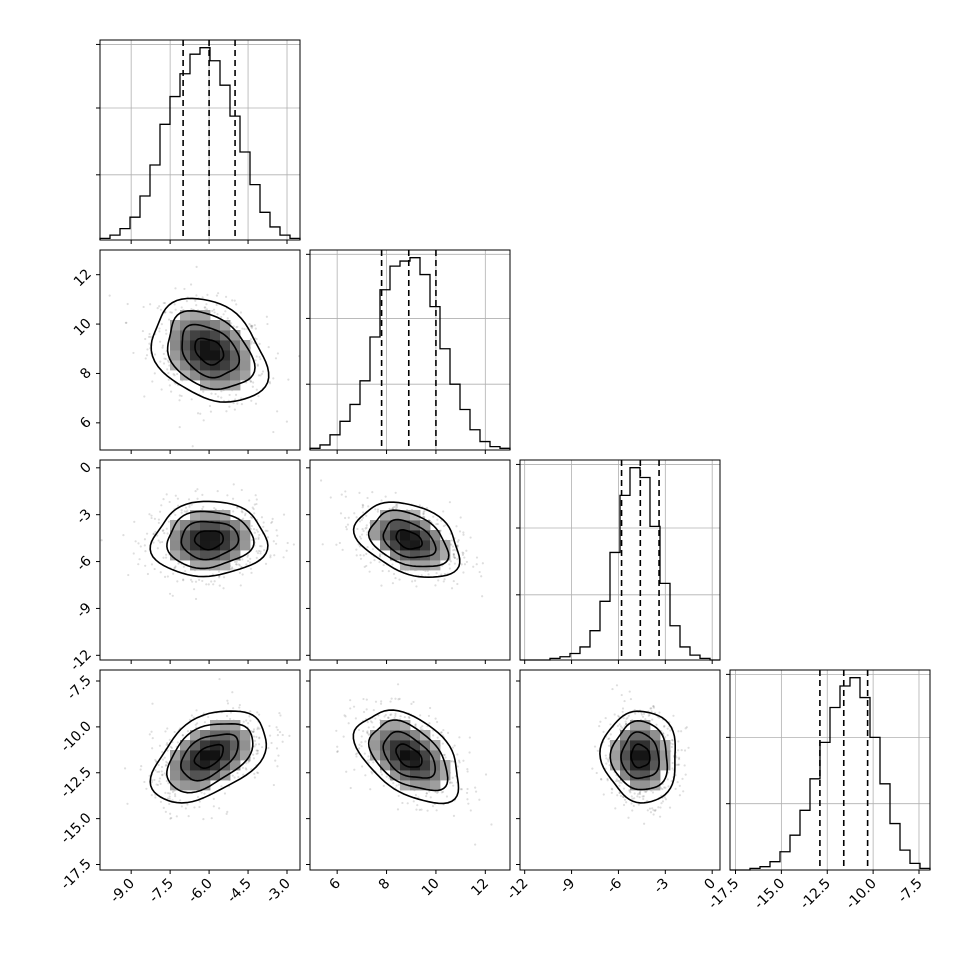 This screenshot has height=970, width=970. I want to click on x-tick-label-1-2: 10, so click(431, 888).